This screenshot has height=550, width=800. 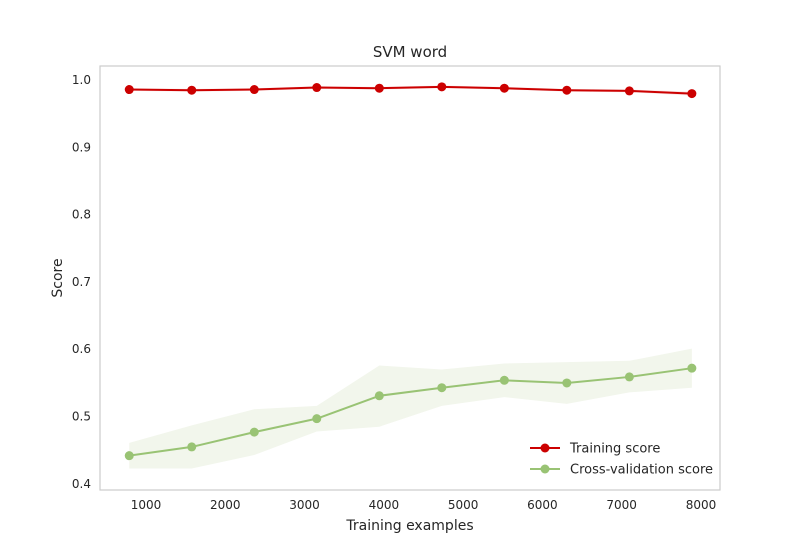 What do you see at coordinates (81, 80) in the screenshot?
I see `y-tick-label: 1.0` at bounding box center [81, 80].